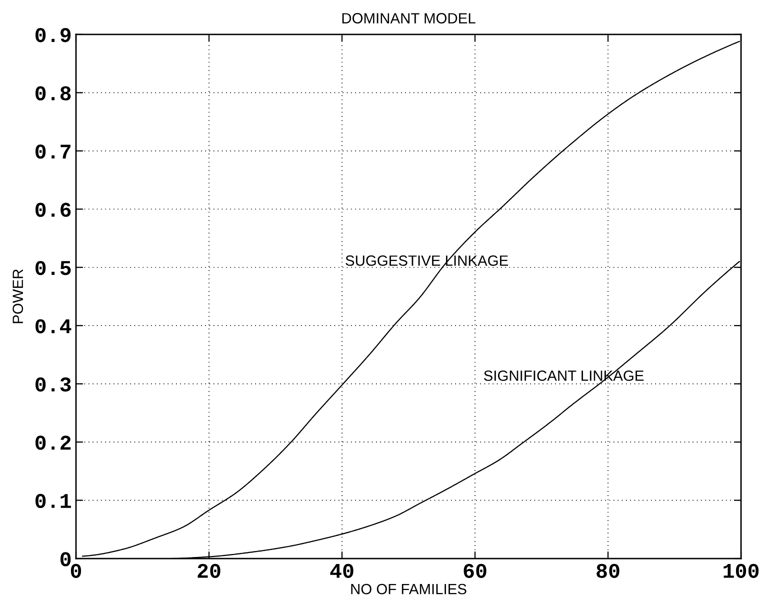 The image size is (763, 601). Describe the element at coordinates (608, 571) in the screenshot. I see `x-tick-label: 80` at that location.